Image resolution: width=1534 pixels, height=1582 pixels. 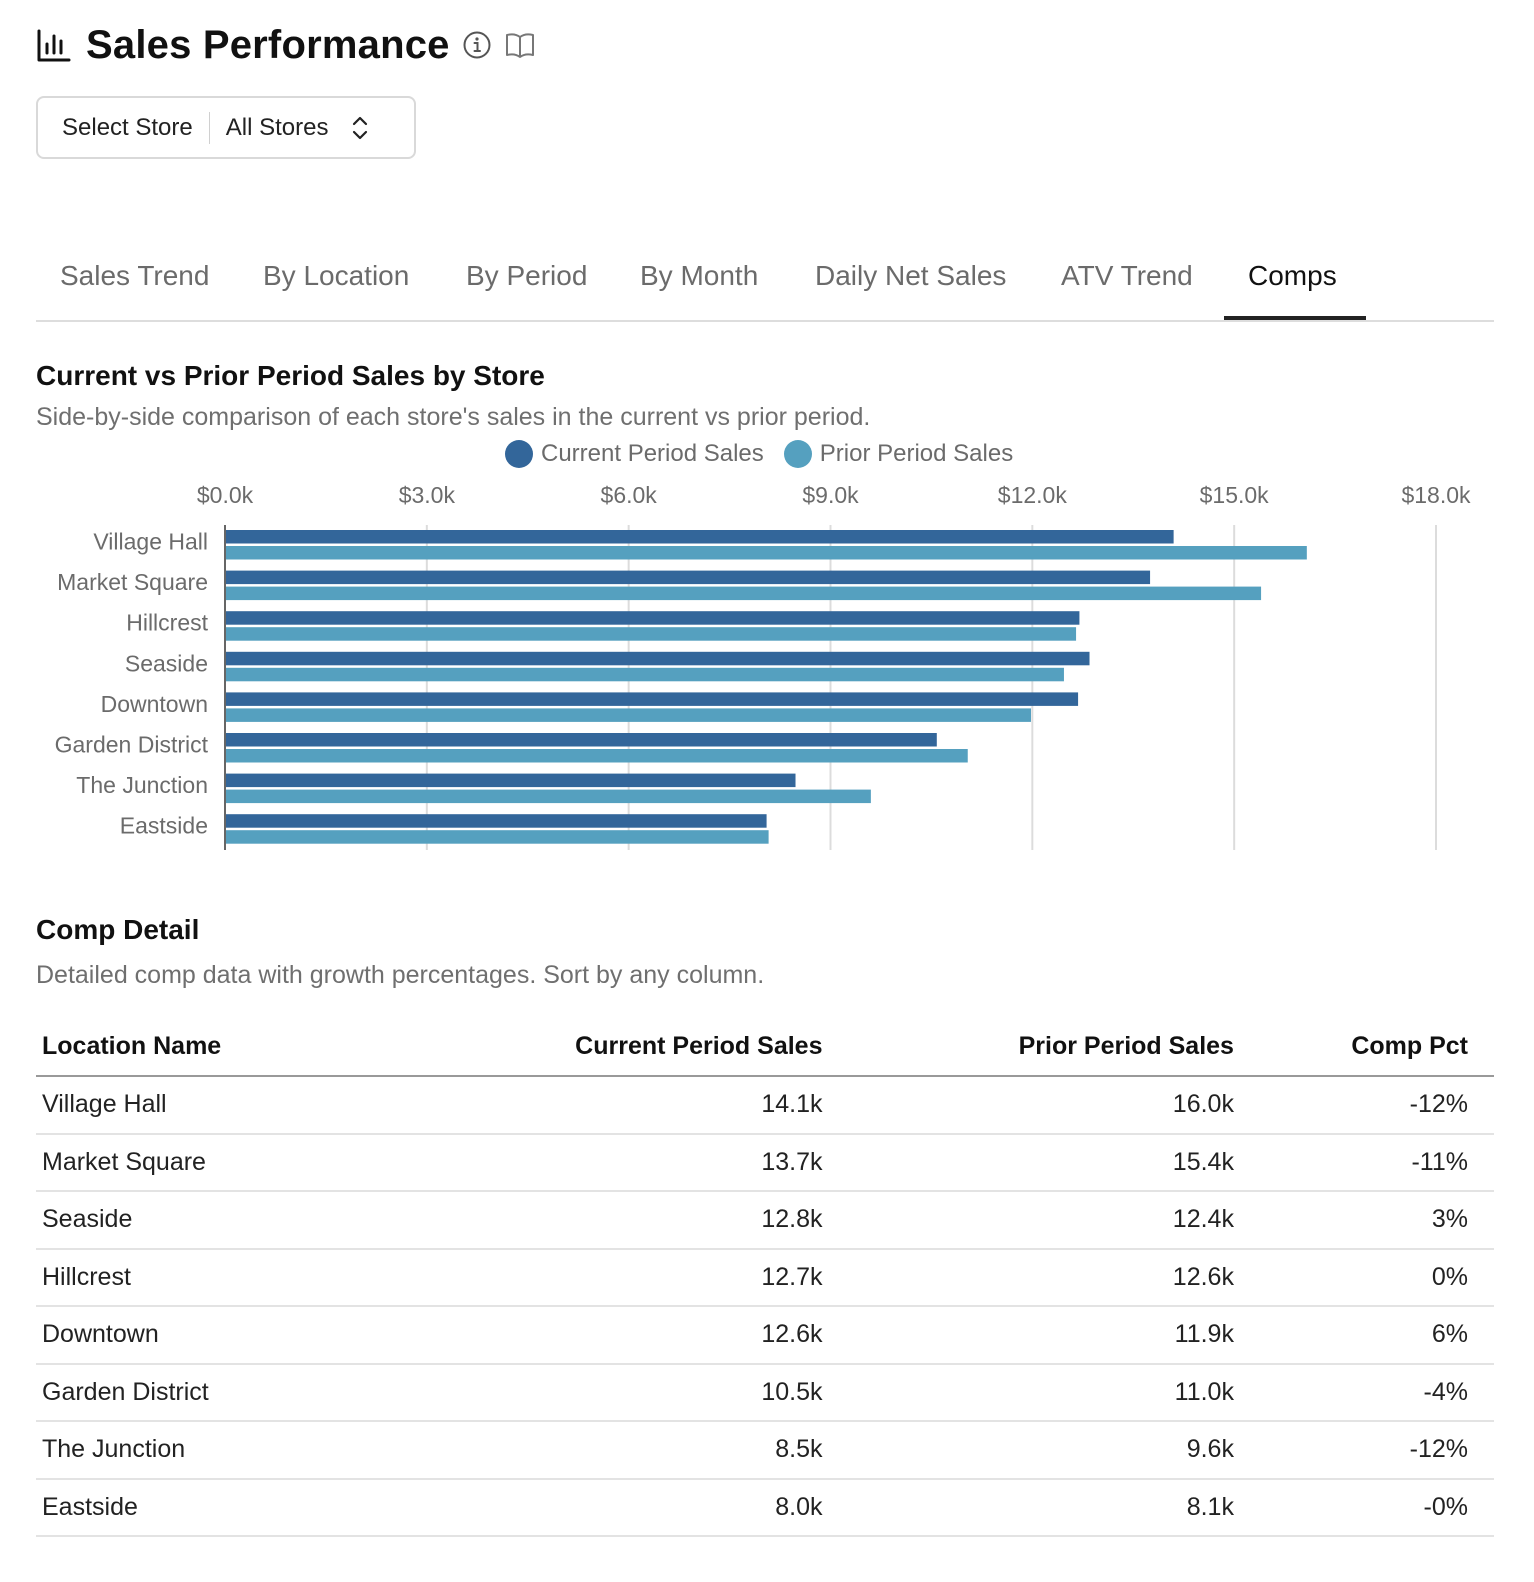 What do you see at coordinates (1295, 318) in the screenshot?
I see `active-tab-indicator` at bounding box center [1295, 318].